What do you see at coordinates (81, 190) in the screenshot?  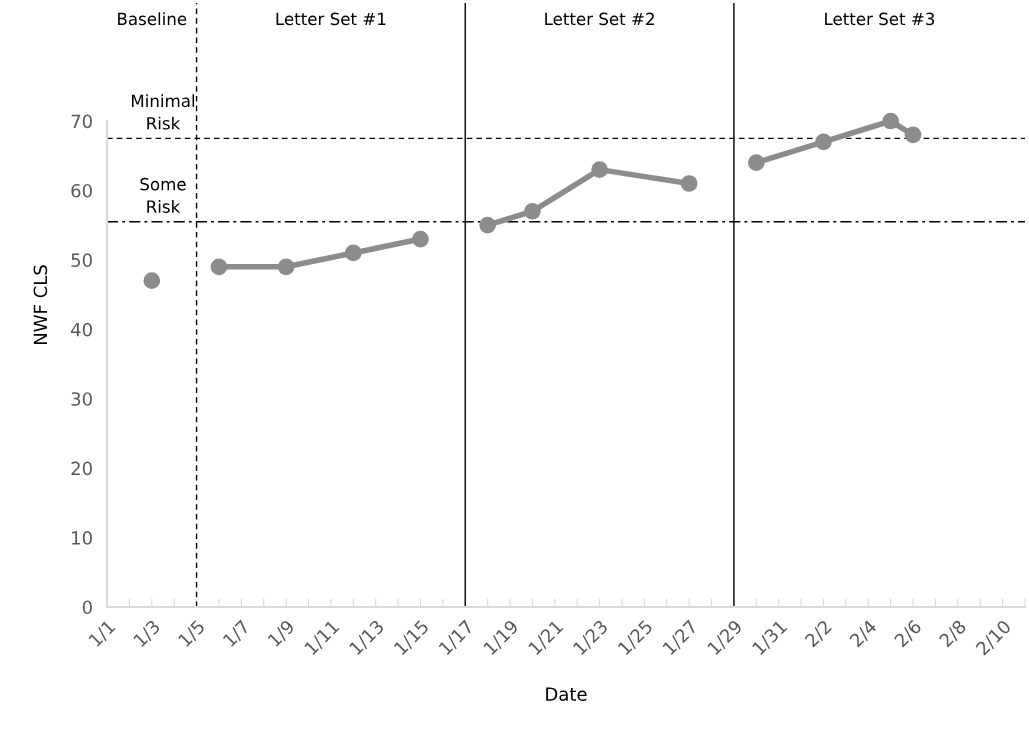 I see `y-tick-label: 60` at bounding box center [81, 190].